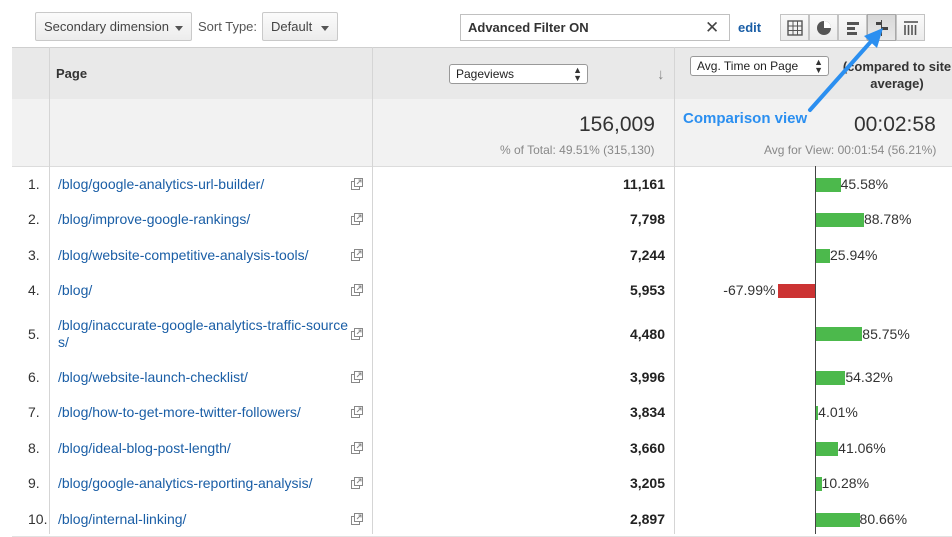 This screenshot has height=537, width=952. What do you see at coordinates (661, 74) in the screenshot?
I see `sort-descending-icon: ↓` at bounding box center [661, 74].